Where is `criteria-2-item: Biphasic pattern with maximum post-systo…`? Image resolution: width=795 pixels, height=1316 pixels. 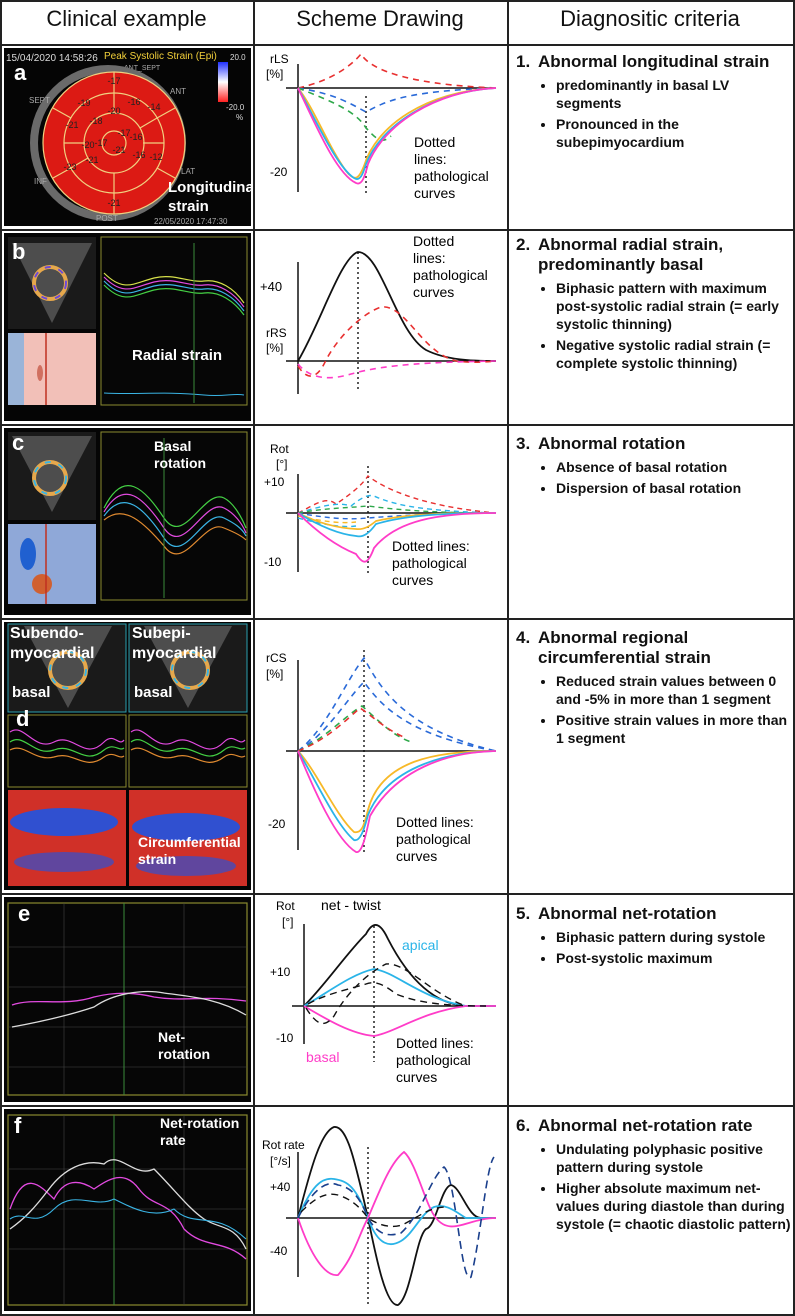
criteria-2-item: Biphasic pattern with maximum post-systo… is located at coordinates (674, 306).